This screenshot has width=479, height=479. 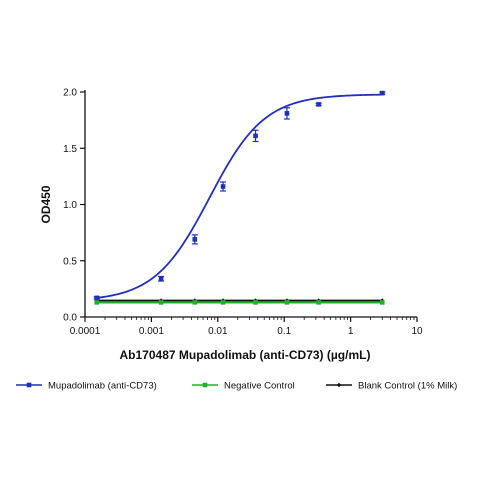 I want to click on x-tick-label: 1, so click(x=351, y=331).